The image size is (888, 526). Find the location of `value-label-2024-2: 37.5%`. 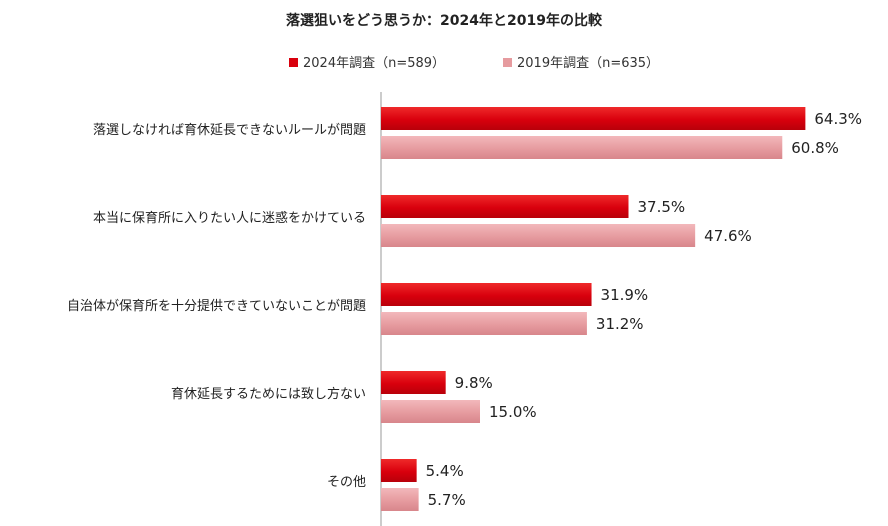

value-label-2024-2: 37.5% is located at coordinates (662, 207).